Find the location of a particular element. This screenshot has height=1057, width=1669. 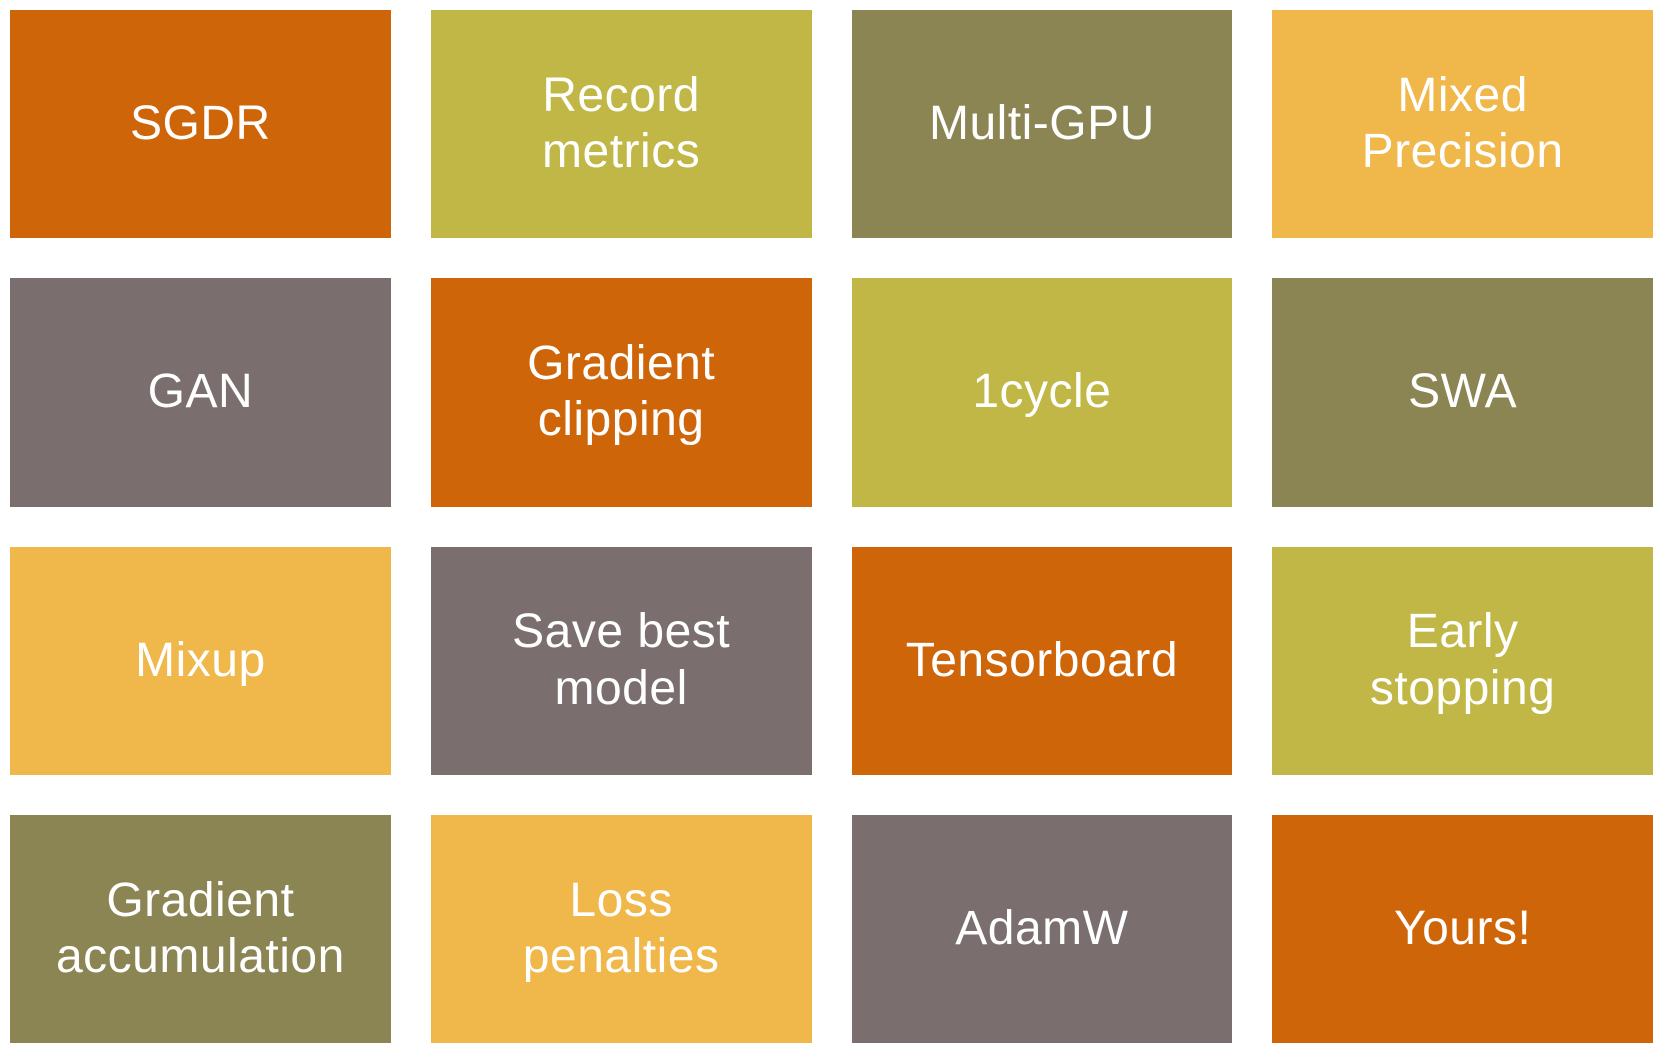

tile-label-gan: GAN is located at coordinates (200, 392).